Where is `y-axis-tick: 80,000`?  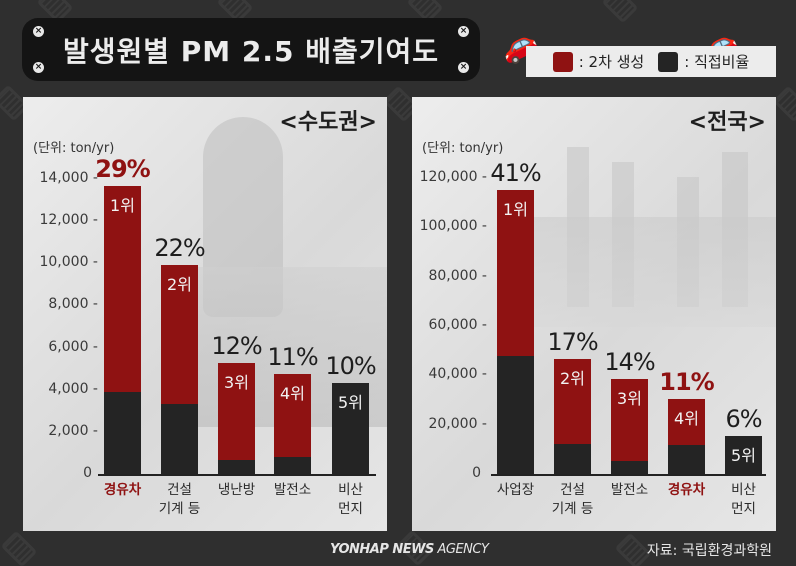
y-axis-tick: 80,000 is located at coordinates (457, 276).